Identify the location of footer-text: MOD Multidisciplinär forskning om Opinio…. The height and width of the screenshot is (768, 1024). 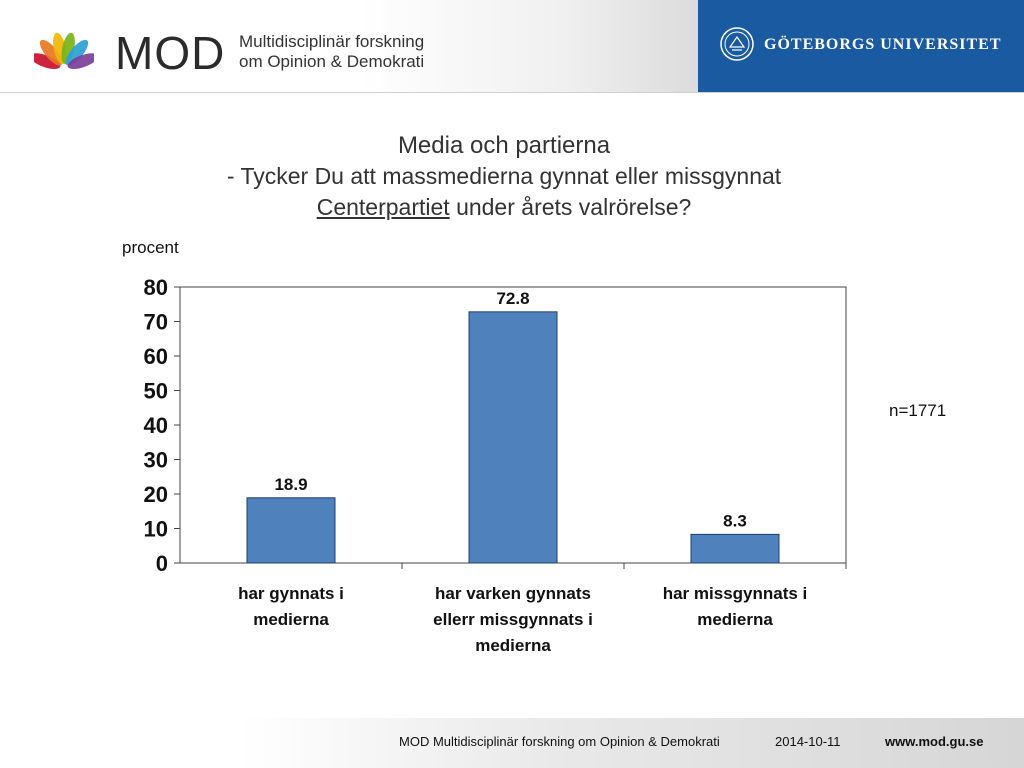
(559, 741).